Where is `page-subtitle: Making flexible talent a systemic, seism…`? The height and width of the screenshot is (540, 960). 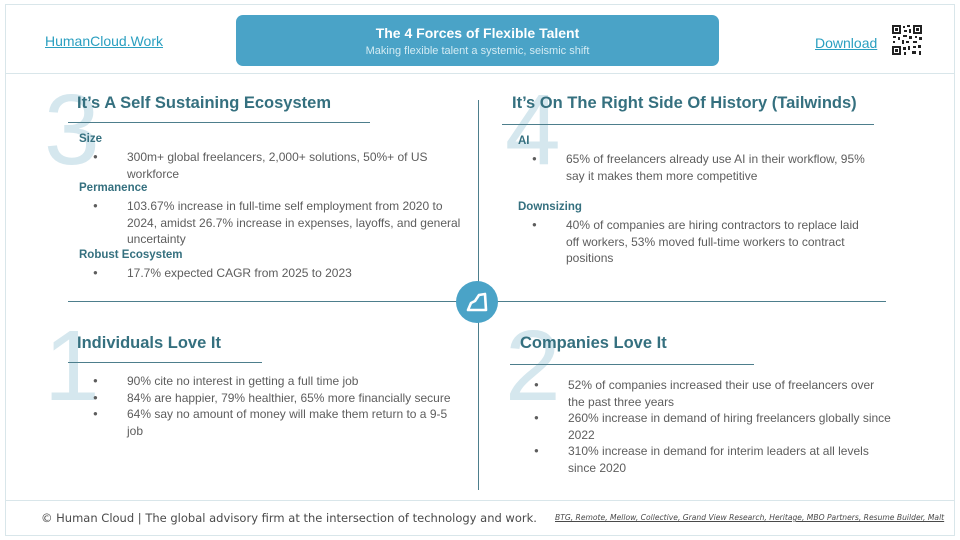
page-subtitle: Making flexible talent a systemic, seism… is located at coordinates (477, 51).